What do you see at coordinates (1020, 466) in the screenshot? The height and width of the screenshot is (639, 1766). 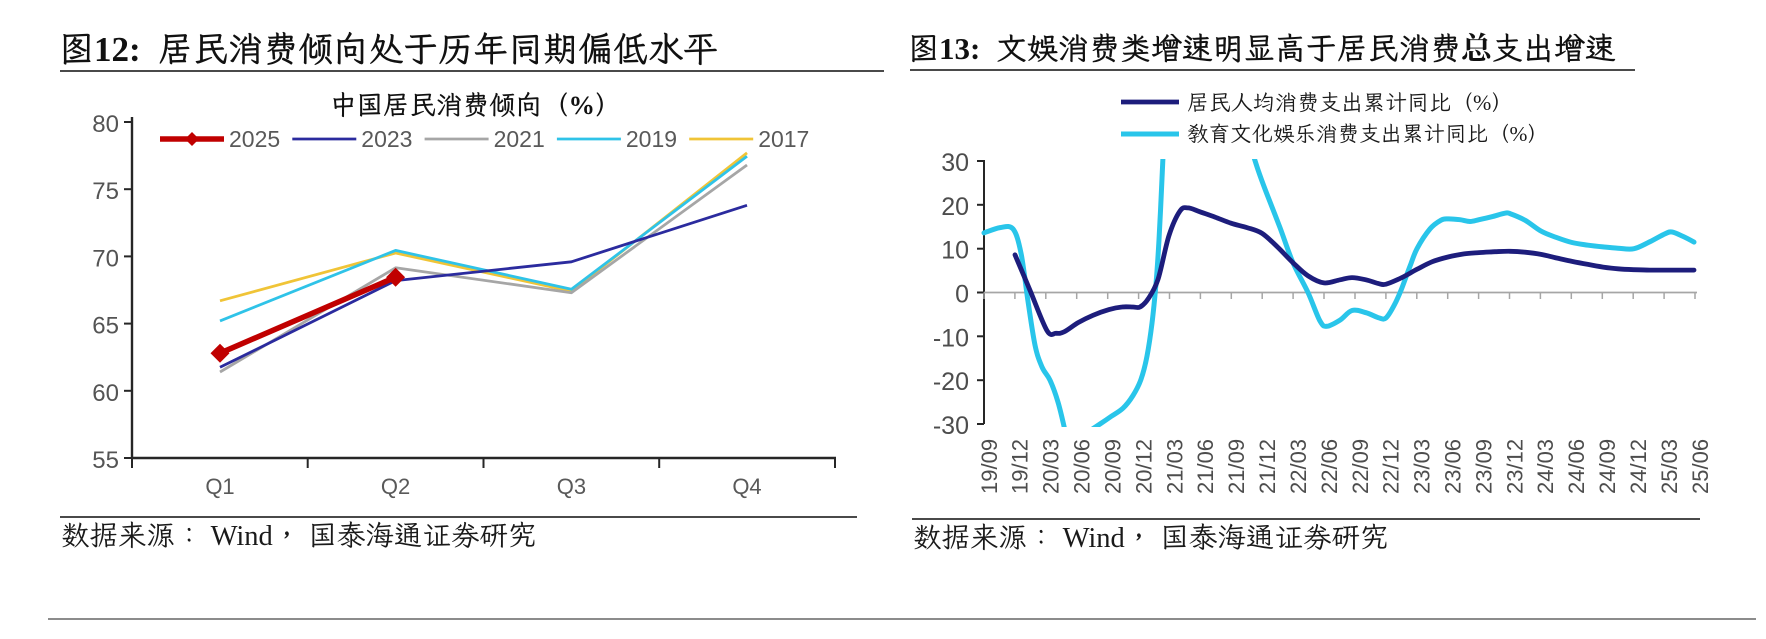 I see `svg-text: 19/12` at bounding box center [1020, 466].